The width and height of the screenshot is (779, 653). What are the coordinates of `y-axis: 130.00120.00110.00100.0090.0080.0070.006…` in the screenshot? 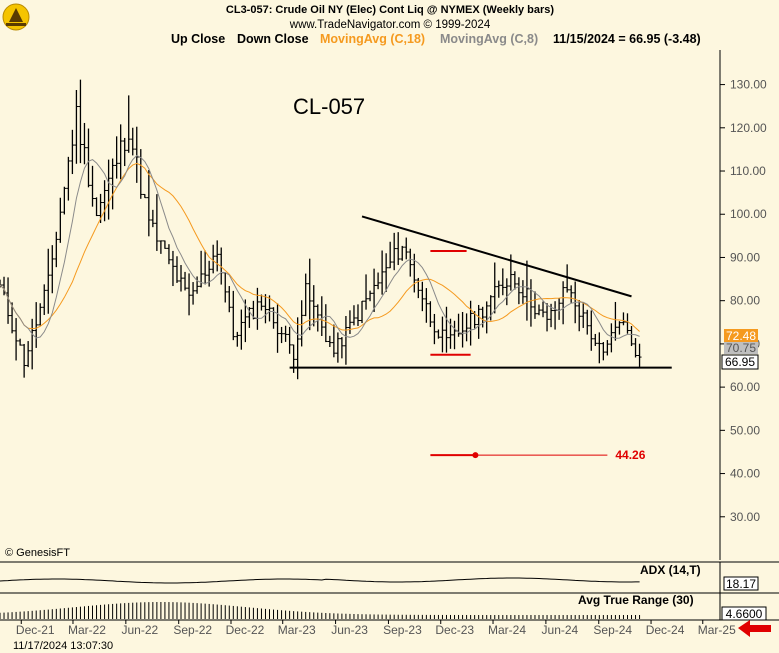 It's located at (743, 301).